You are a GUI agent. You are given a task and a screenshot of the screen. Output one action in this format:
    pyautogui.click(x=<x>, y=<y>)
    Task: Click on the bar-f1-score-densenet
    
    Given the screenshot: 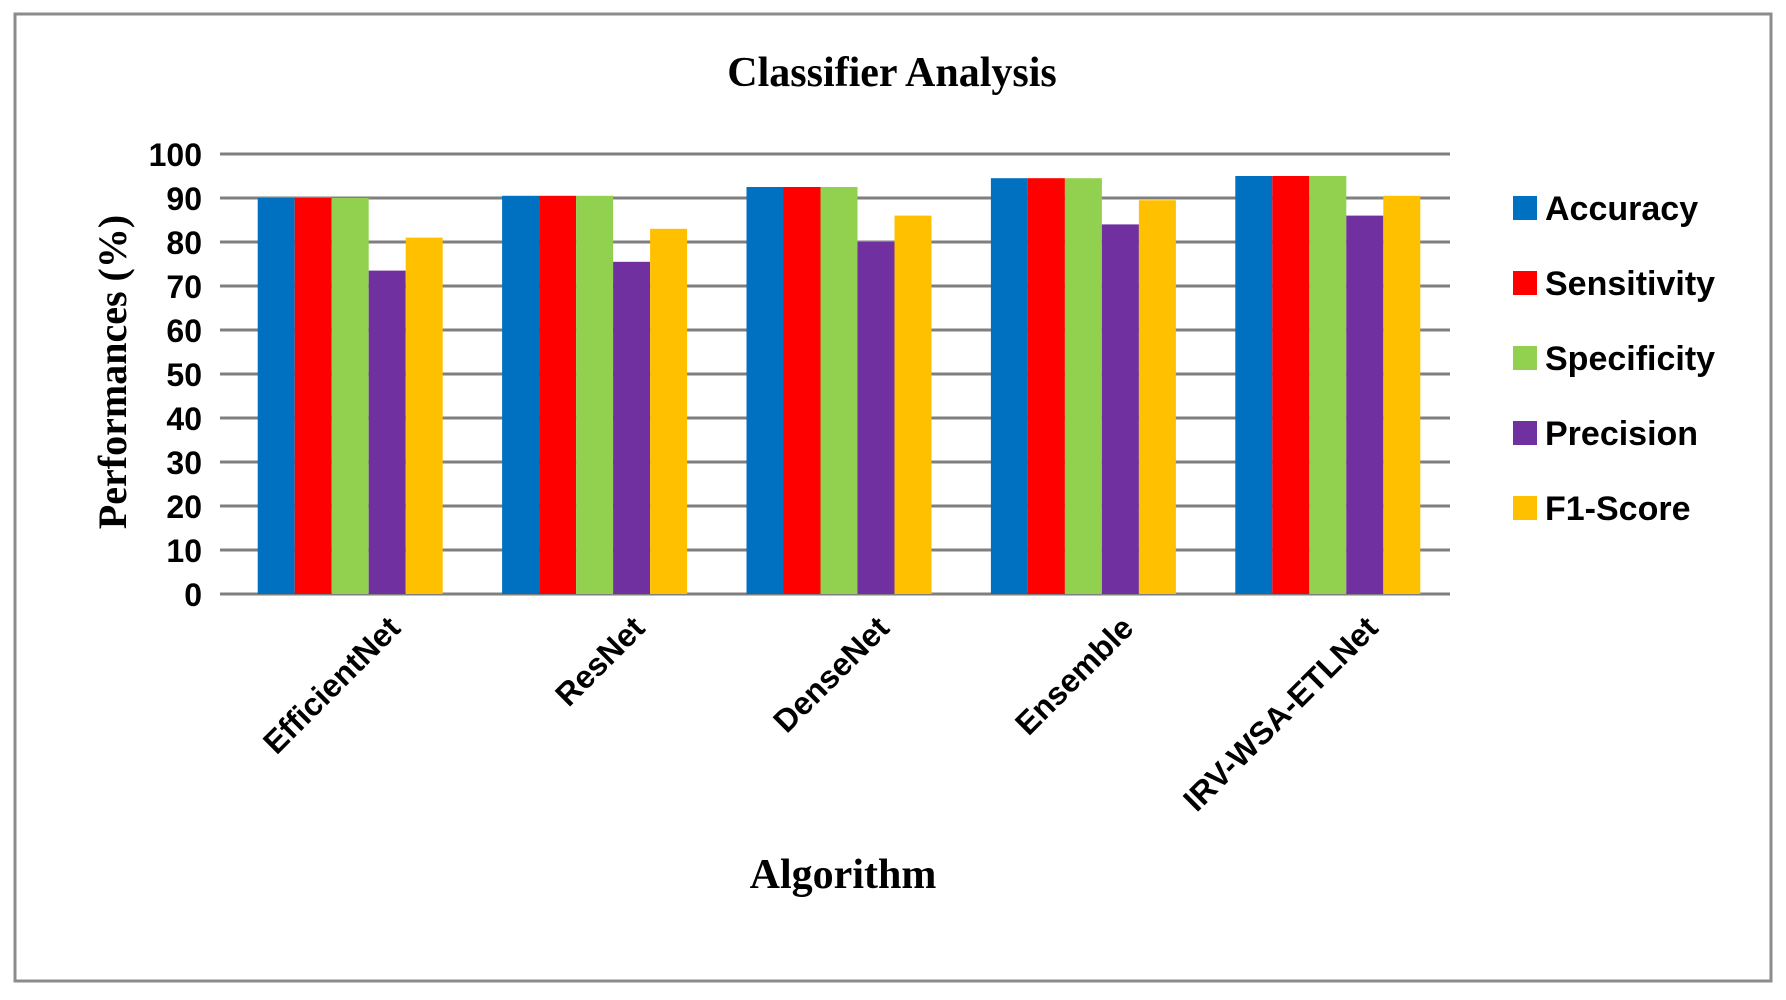 What is the action you would take?
    pyautogui.click(x=913, y=404)
    